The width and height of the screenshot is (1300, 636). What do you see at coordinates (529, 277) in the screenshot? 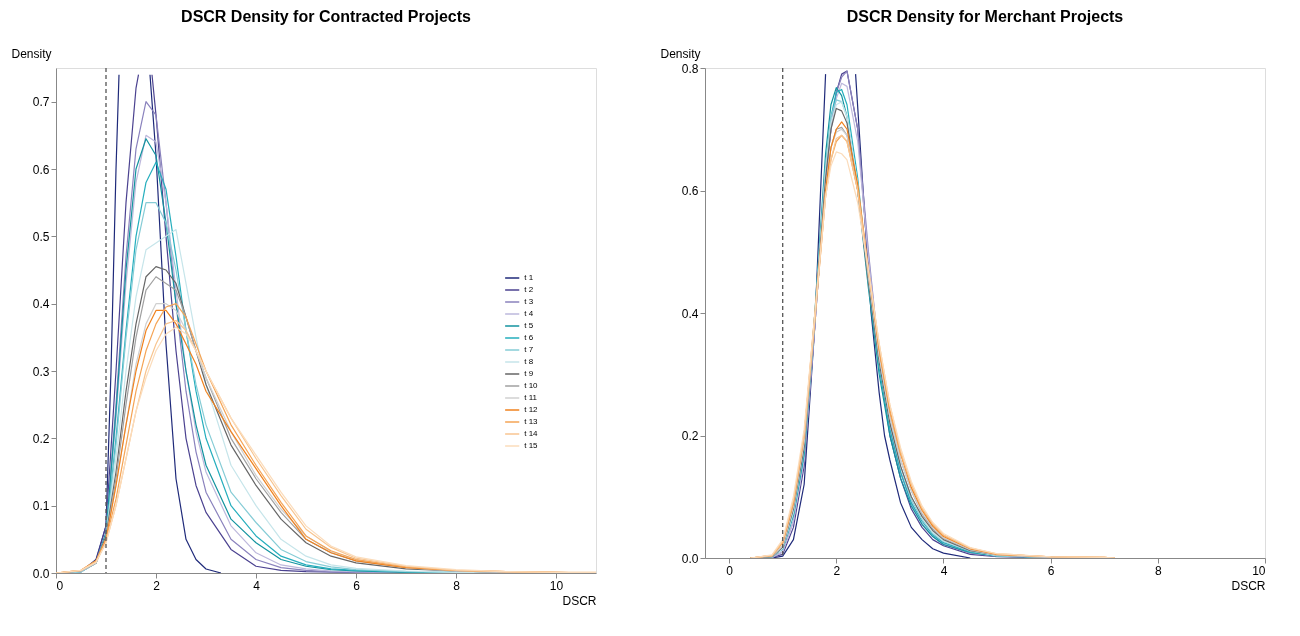
I see `legend-label: t 1` at bounding box center [529, 277].